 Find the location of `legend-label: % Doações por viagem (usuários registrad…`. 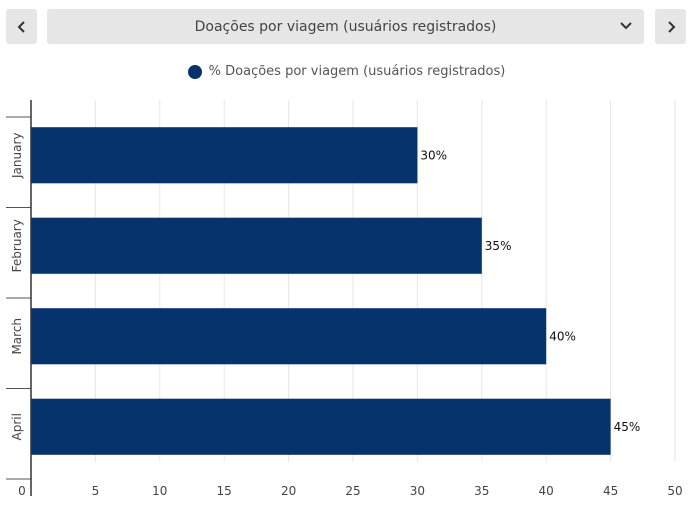

legend-label: % Doações por viagem (usuários registrad… is located at coordinates (357, 71).